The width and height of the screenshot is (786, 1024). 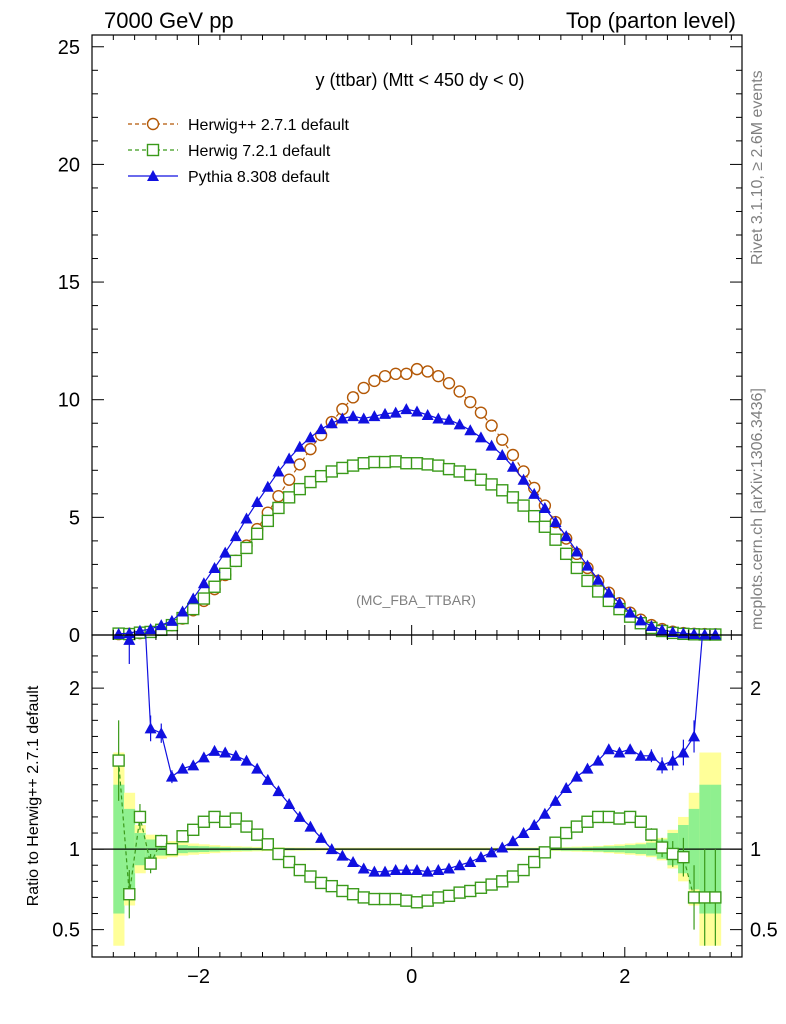 What do you see at coordinates (651, 20) in the screenshot?
I see `header-right: Top (parton level)` at bounding box center [651, 20].